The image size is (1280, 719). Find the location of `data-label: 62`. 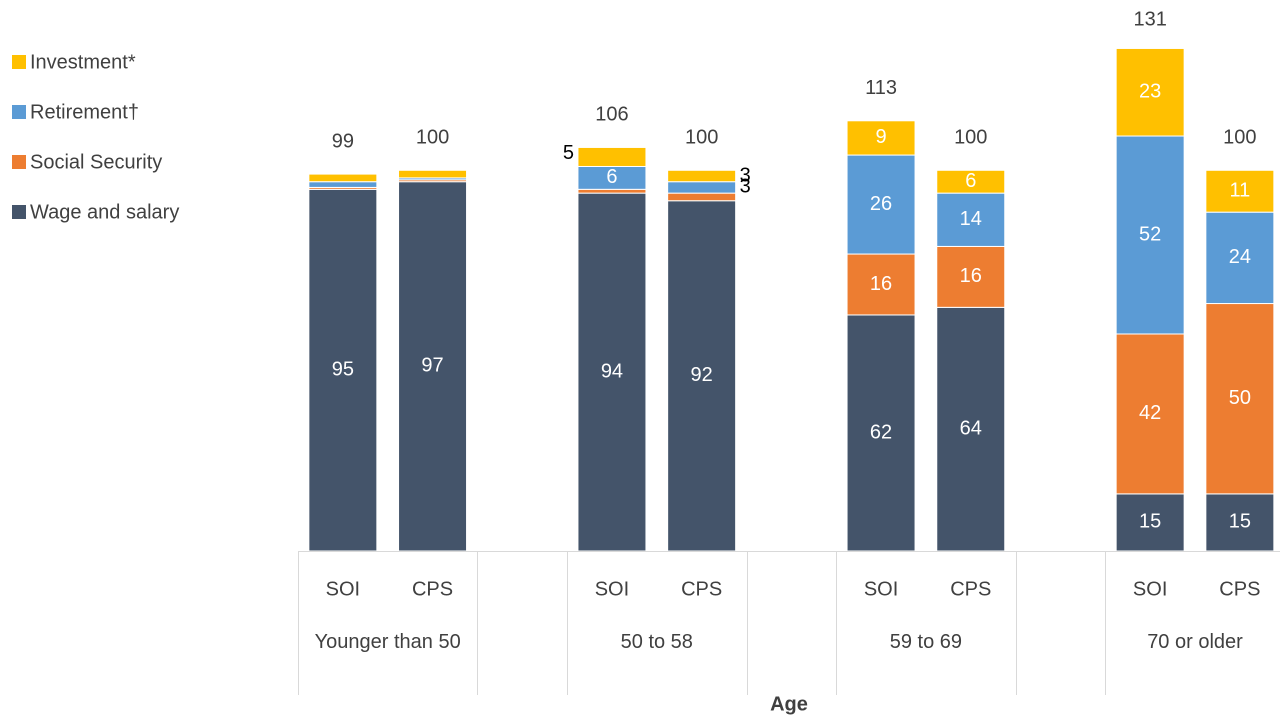

data-label: 62 is located at coordinates (881, 432).